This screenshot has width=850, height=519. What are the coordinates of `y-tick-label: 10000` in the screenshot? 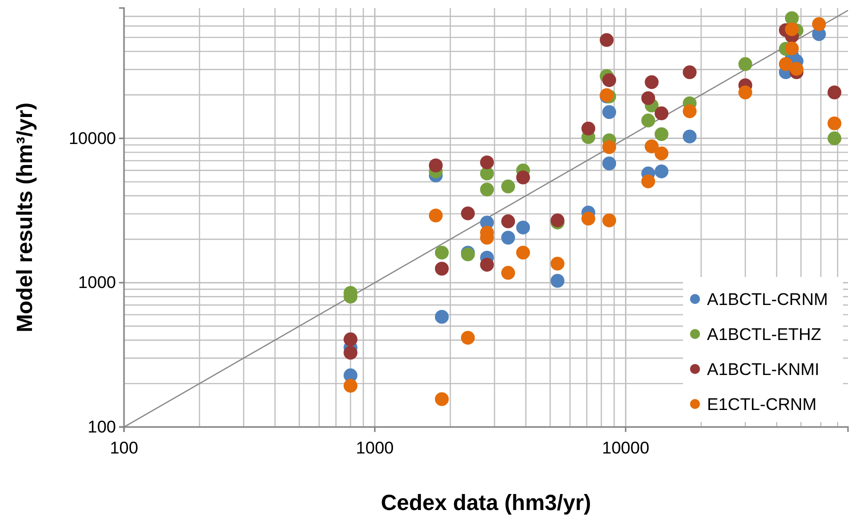 It's located at (92, 138).